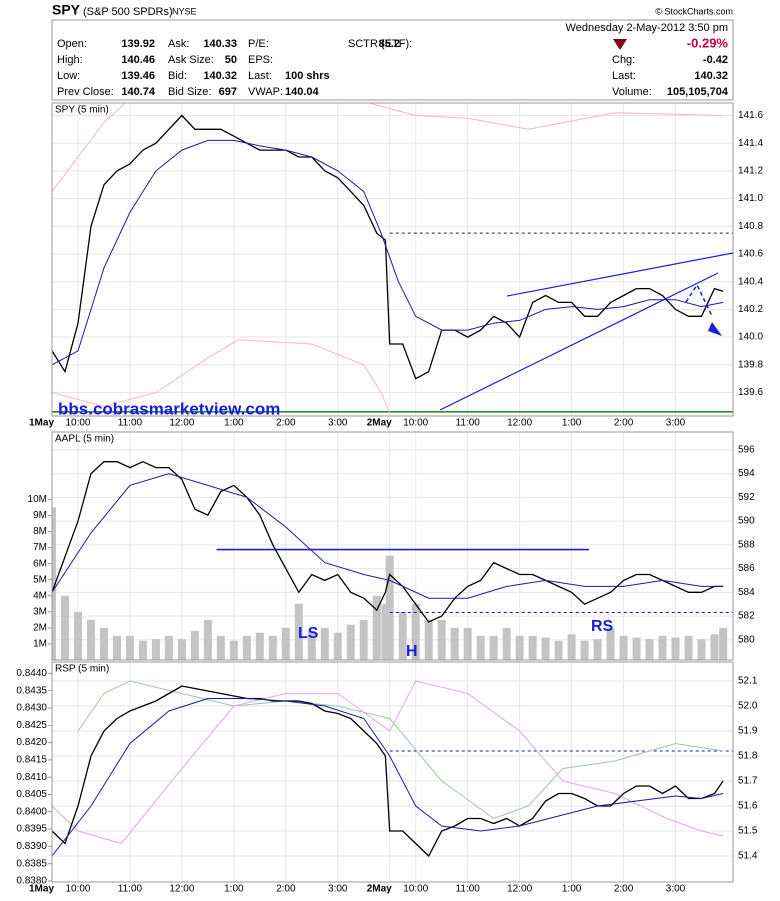 The width and height of the screenshot is (780, 901). Describe the element at coordinates (72, 44) in the screenshot. I see `quote-label: Open:` at that location.